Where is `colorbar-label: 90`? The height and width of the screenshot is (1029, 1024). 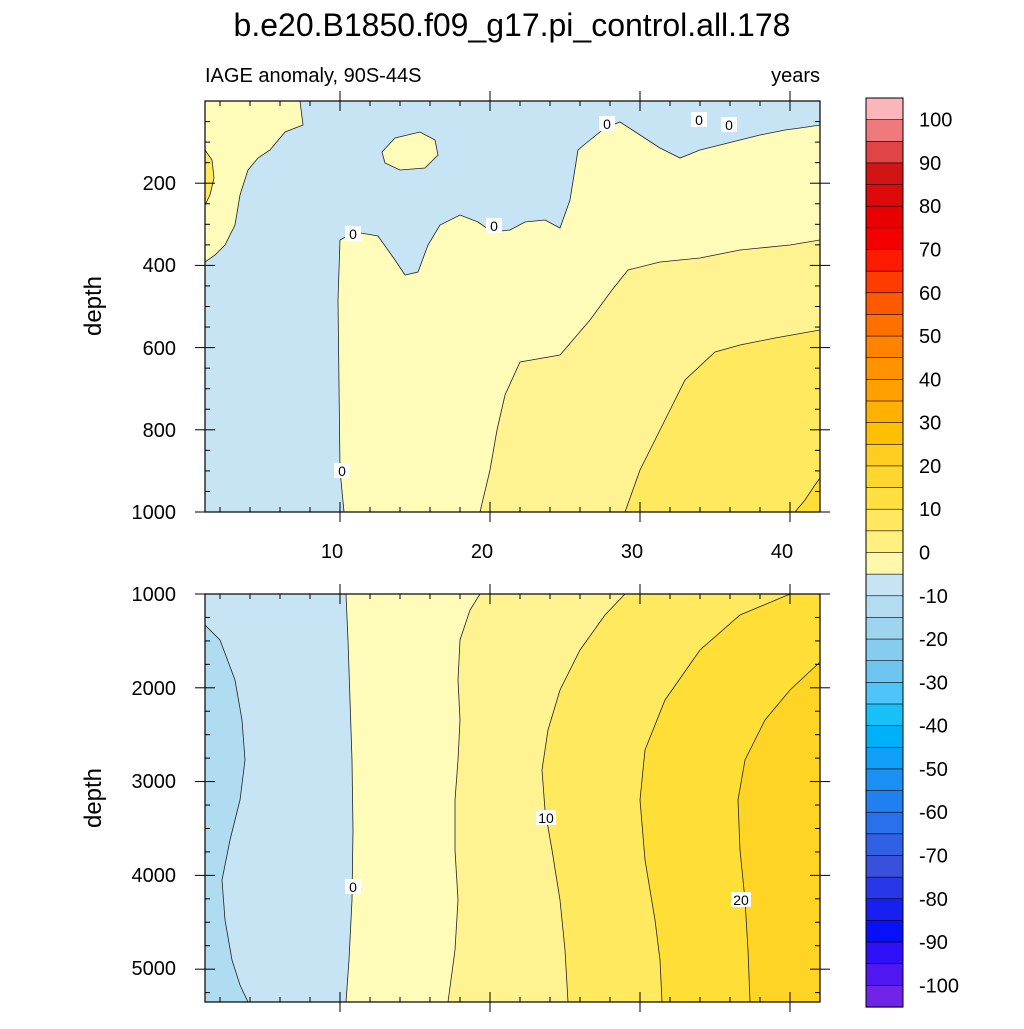 colorbar-label: 90 is located at coordinates (930, 164).